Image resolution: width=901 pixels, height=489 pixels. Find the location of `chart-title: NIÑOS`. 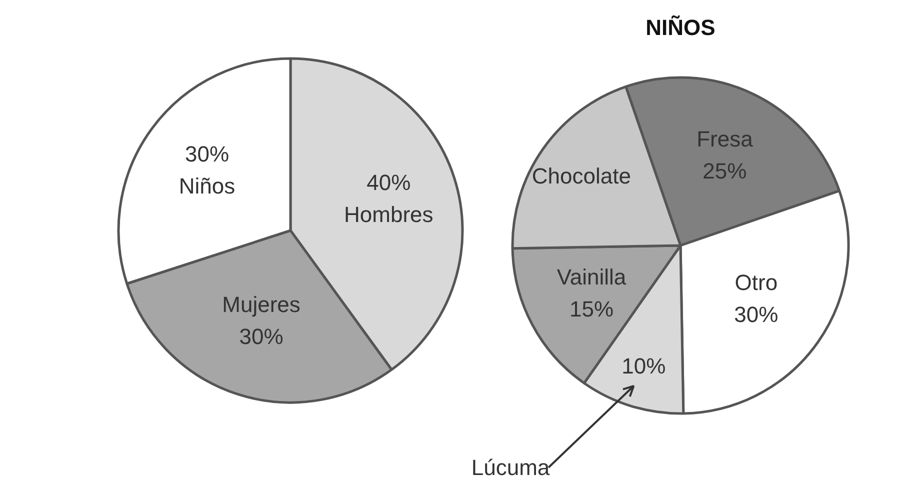

chart-title: NIÑOS is located at coordinates (681, 27).